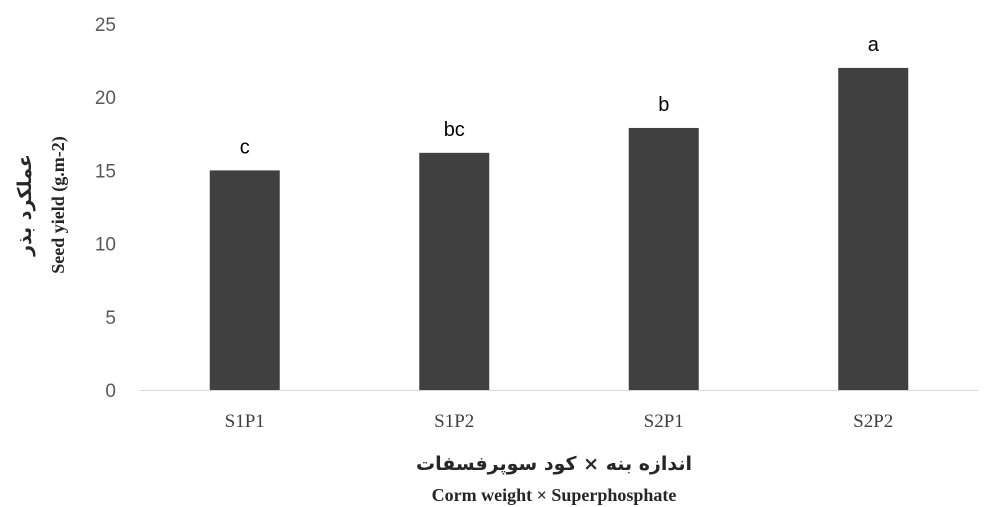  What do you see at coordinates (58, 204) in the screenshot?
I see `y-axis-title-english: Seed yield (g.m-2)` at bounding box center [58, 204].